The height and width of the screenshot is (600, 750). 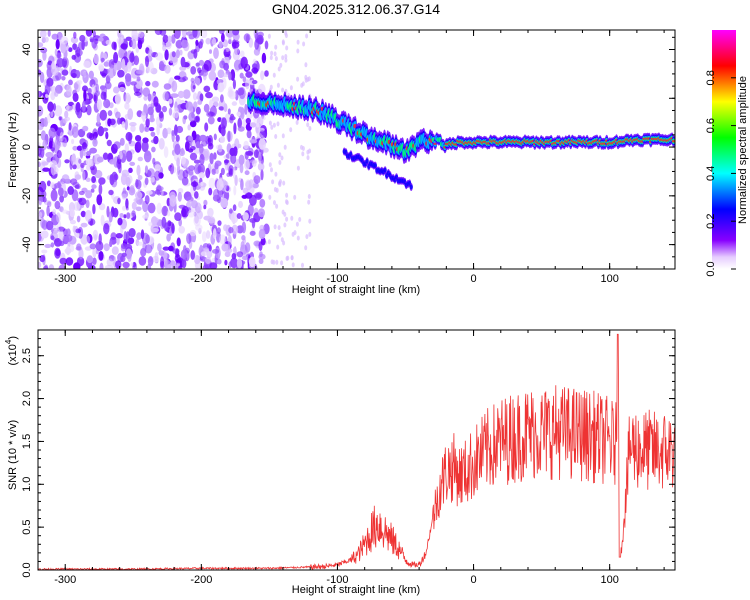 I want to click on spectrogram-x-axis-label: Height of straight line (km), so click(x=356, y=290).